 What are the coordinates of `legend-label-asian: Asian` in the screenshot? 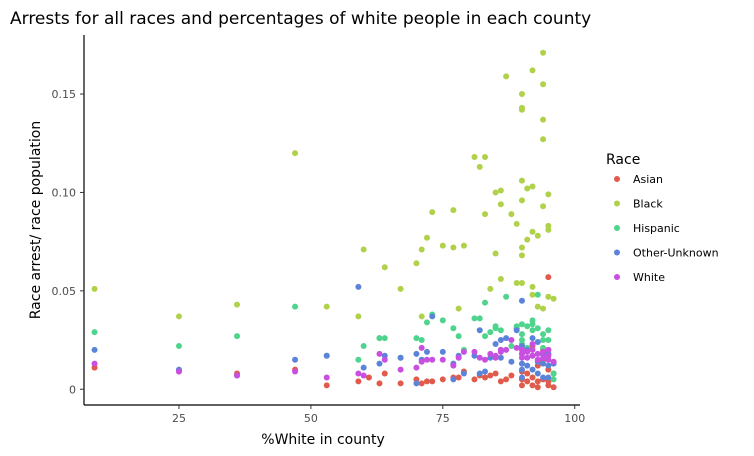 It's located at (648, 179).